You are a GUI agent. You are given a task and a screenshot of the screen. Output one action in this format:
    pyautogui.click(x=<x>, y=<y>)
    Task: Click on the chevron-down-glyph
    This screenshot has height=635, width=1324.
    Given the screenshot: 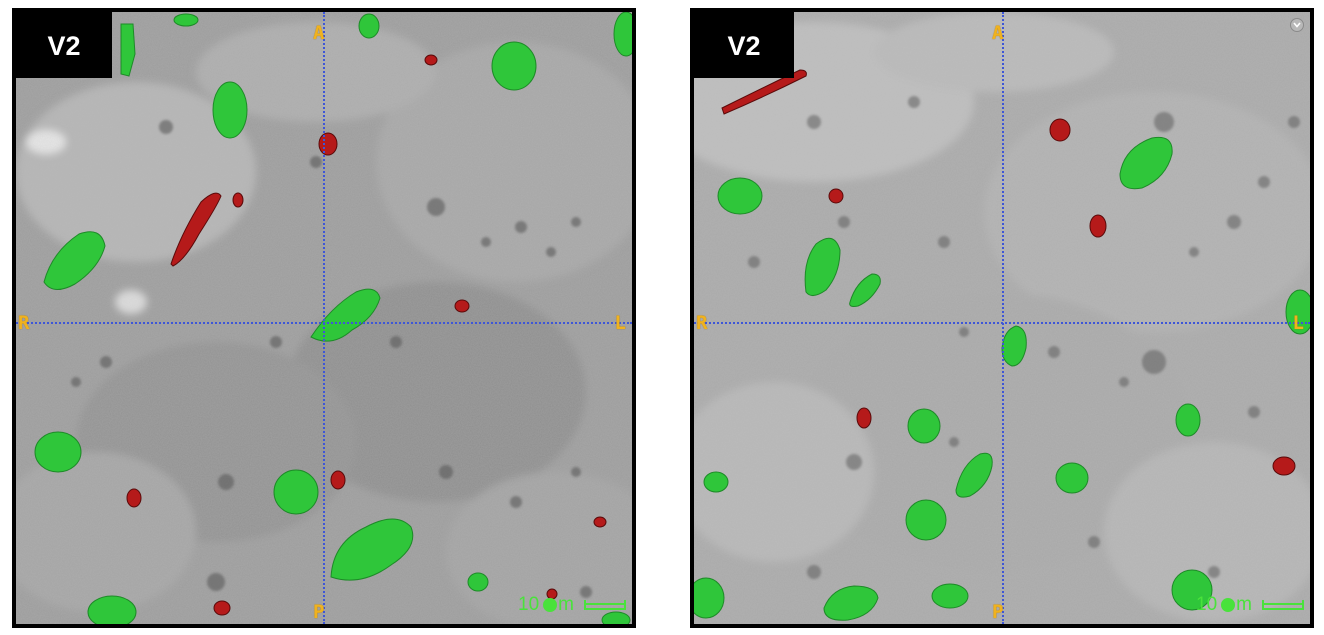 What is the action you would take?
    pyautogui.click(x=1297, y=25)
    